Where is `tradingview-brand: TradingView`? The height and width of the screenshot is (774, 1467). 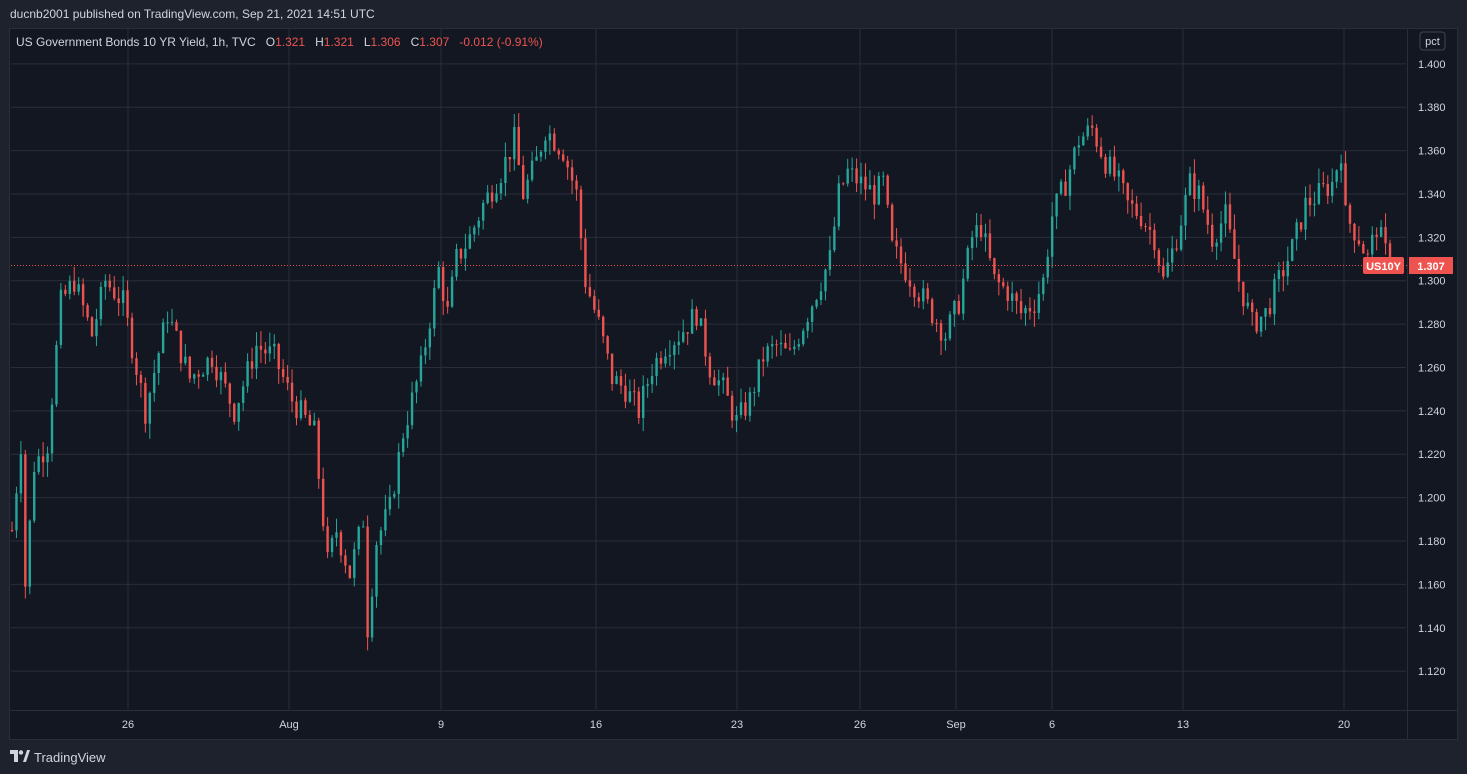 tradingview-brand: TradingView is located at coordinates (58, 757).